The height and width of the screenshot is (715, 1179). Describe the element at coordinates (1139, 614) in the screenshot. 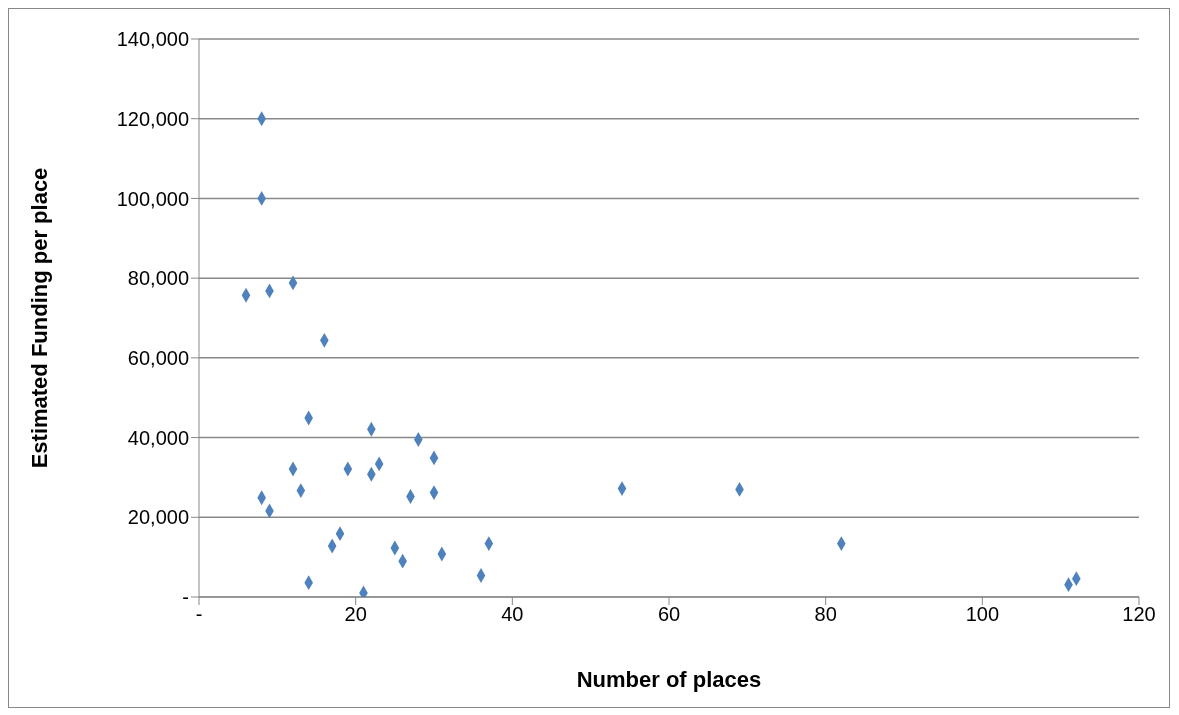

I see `x-tick-label: 120` at that location.